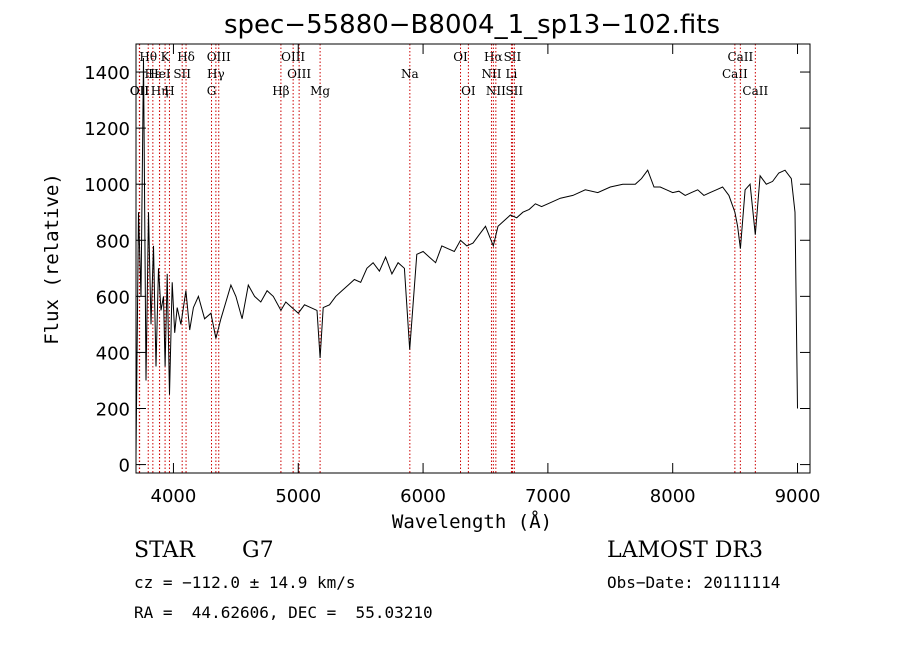  What do you see at coordinates (113, 353) in the screenshot?
I see `y-tick-label-2: 400` at bounding box center [113, 353].